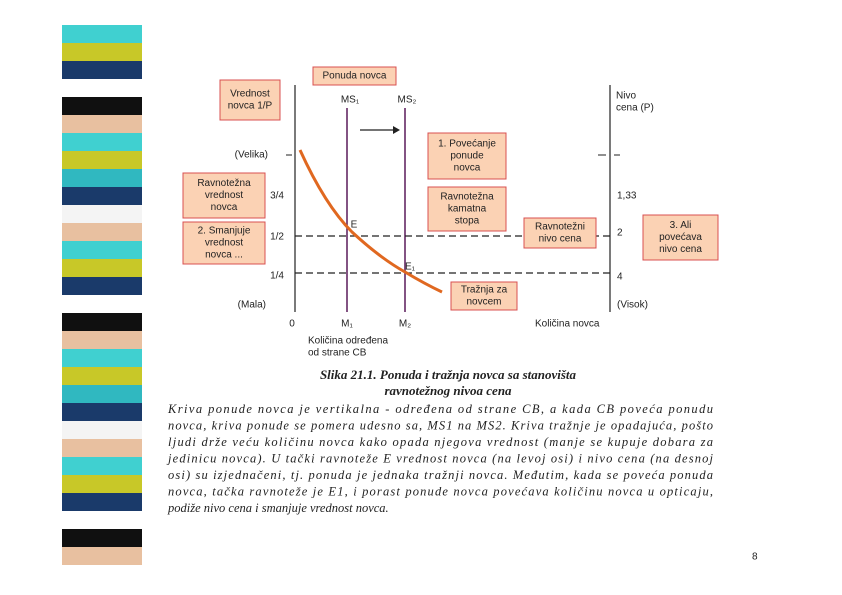 The width and height of the screenshot is (842, 595). I want to click on demand-curve, so click(370, 221).